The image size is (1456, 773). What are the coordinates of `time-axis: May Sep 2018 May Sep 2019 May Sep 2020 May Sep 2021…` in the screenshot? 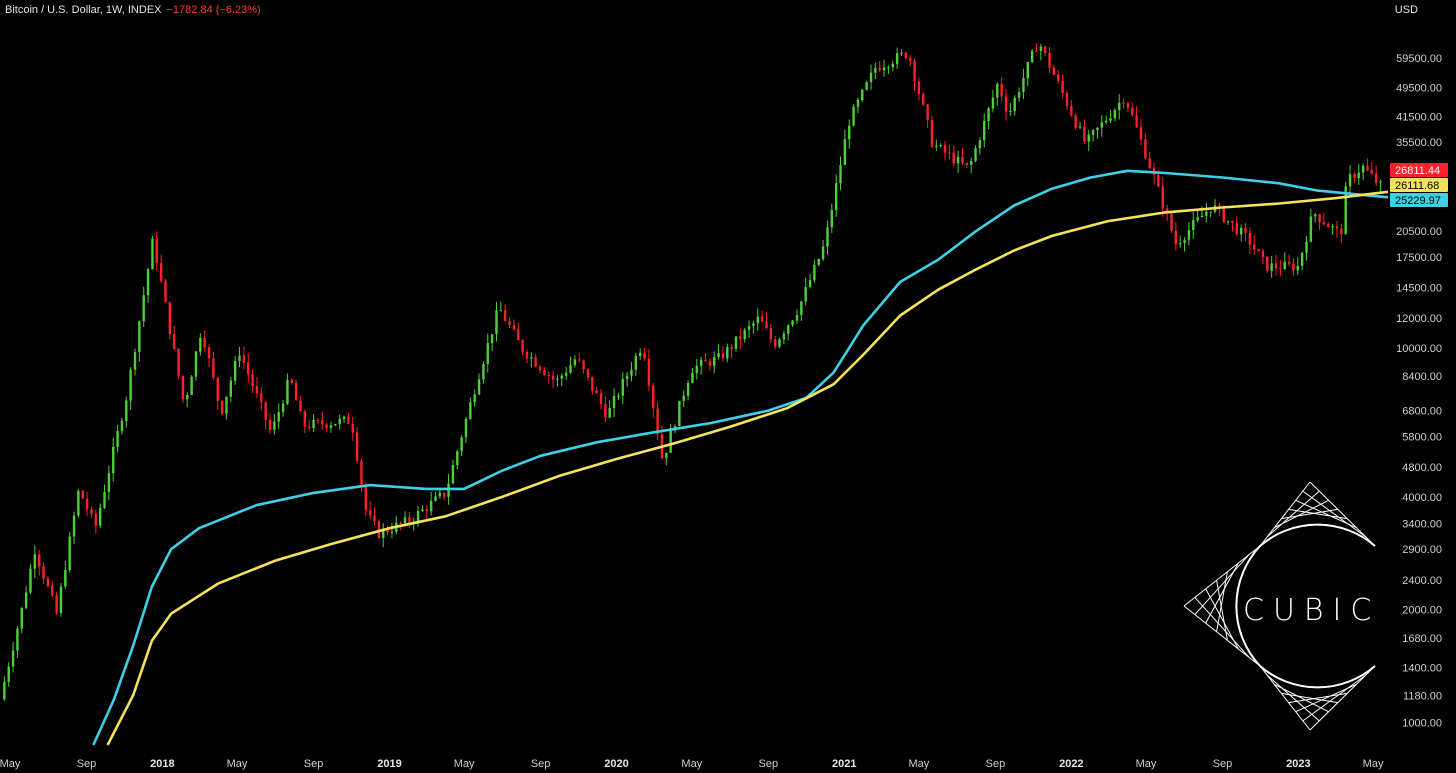 It's located at (692, 764).